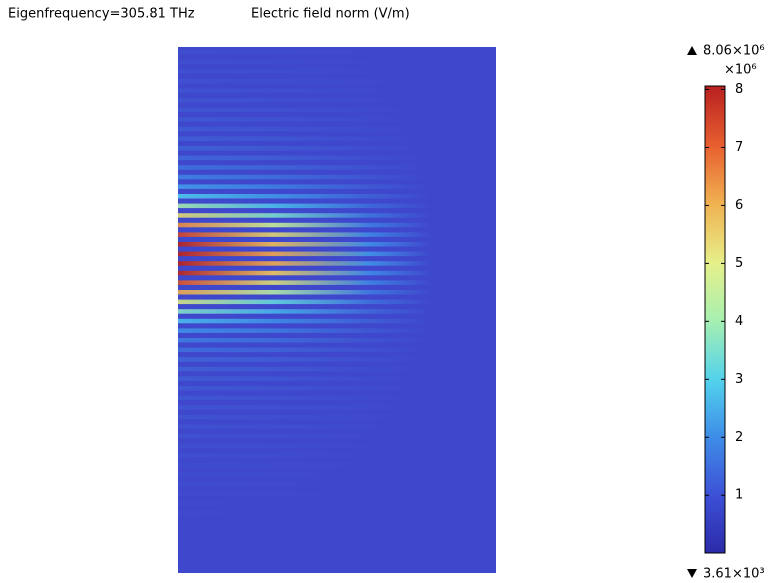 The height and width of the screenshot is (583, 773). I want to click on chart-title: Electric field norm (V/m), so click(330, 14).